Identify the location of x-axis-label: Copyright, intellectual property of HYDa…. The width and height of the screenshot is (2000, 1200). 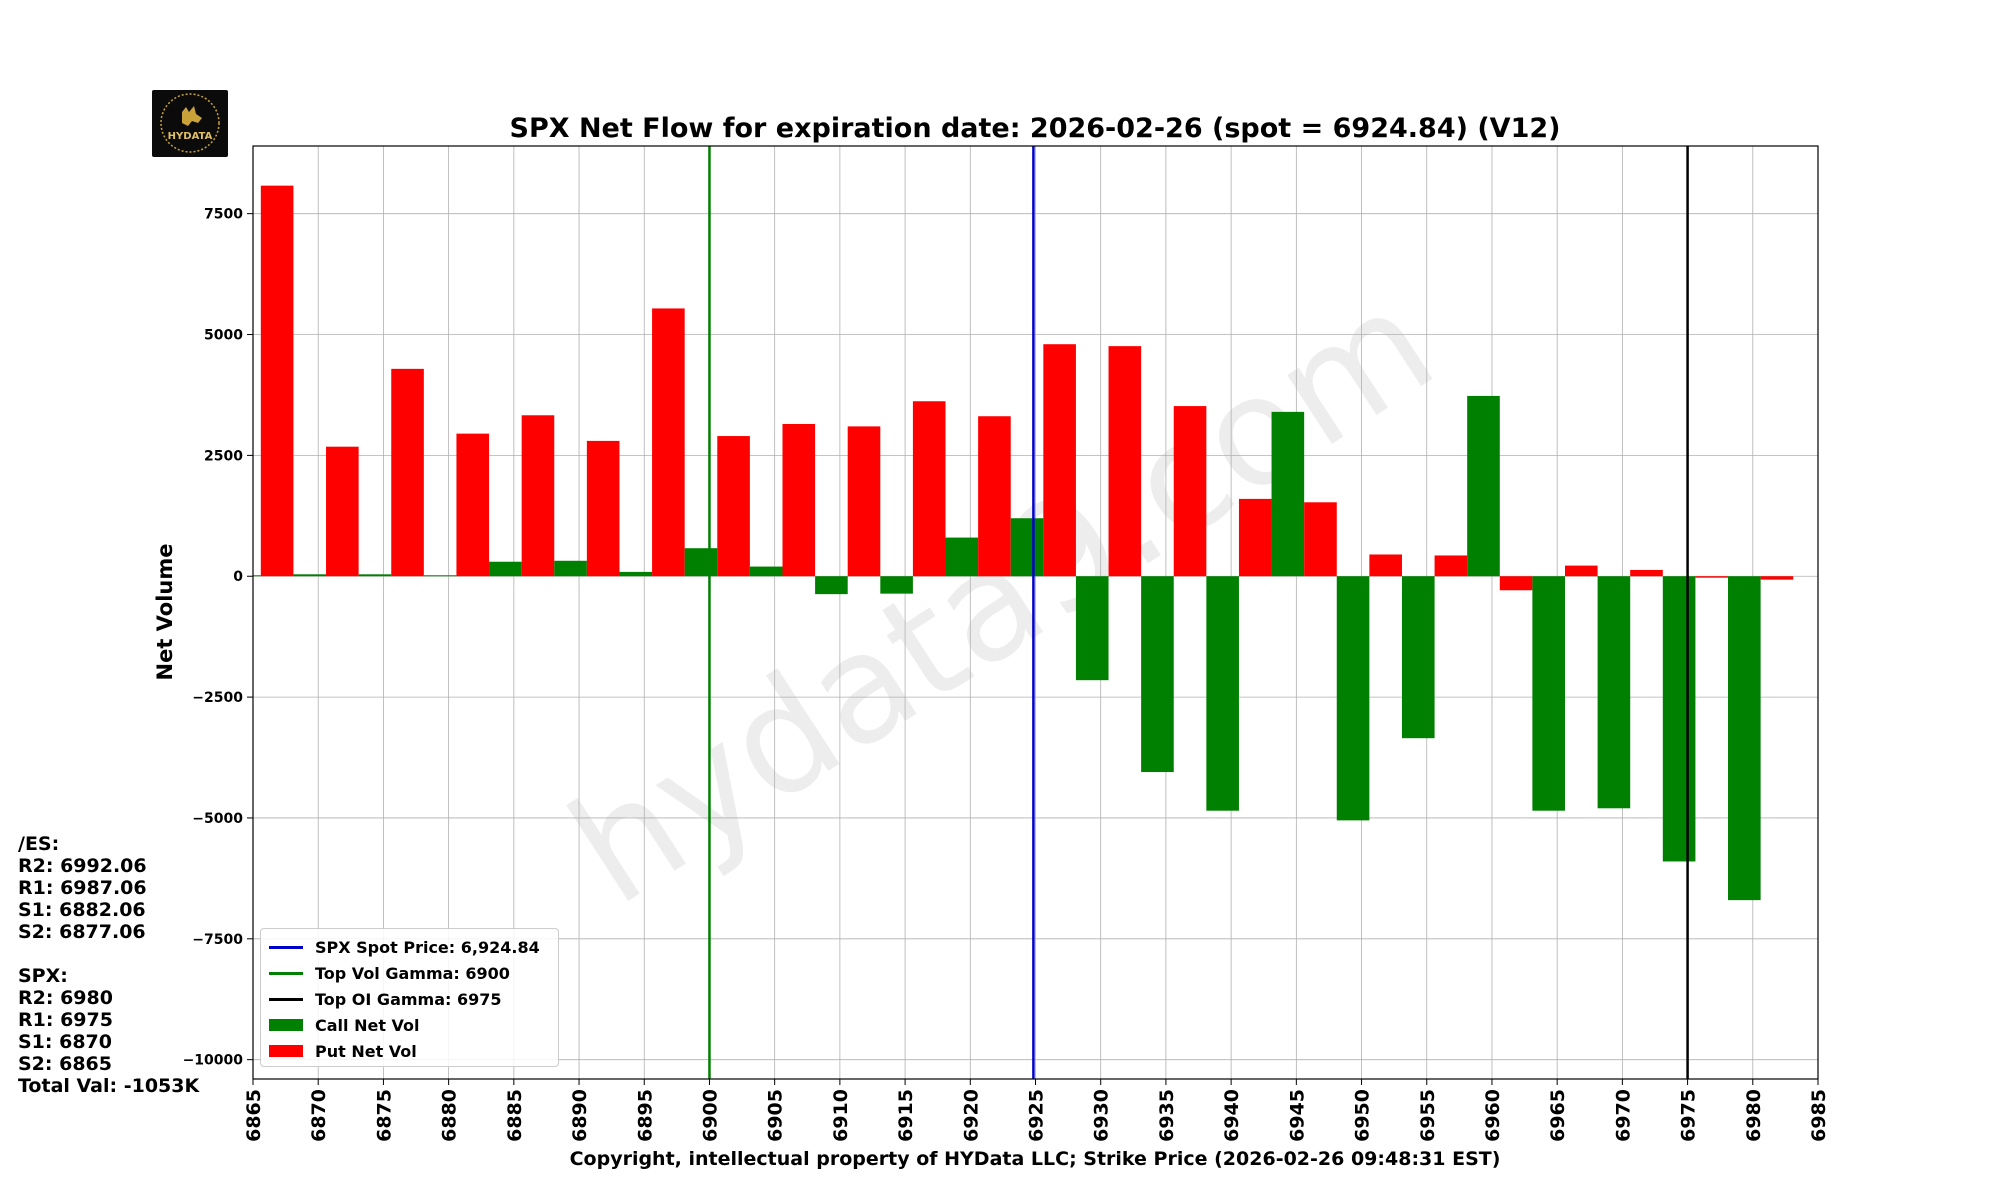
(1035, 1159).